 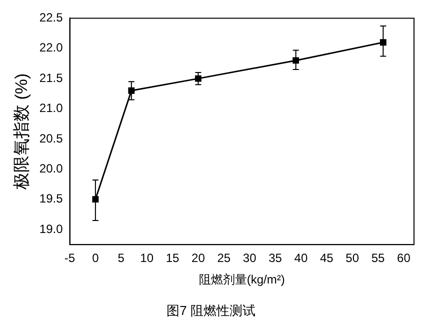 What do you see at coordinates (51, 108) in the screenshot?
I see `y-tick-label: 21.0` at bounding box center [51, 108].